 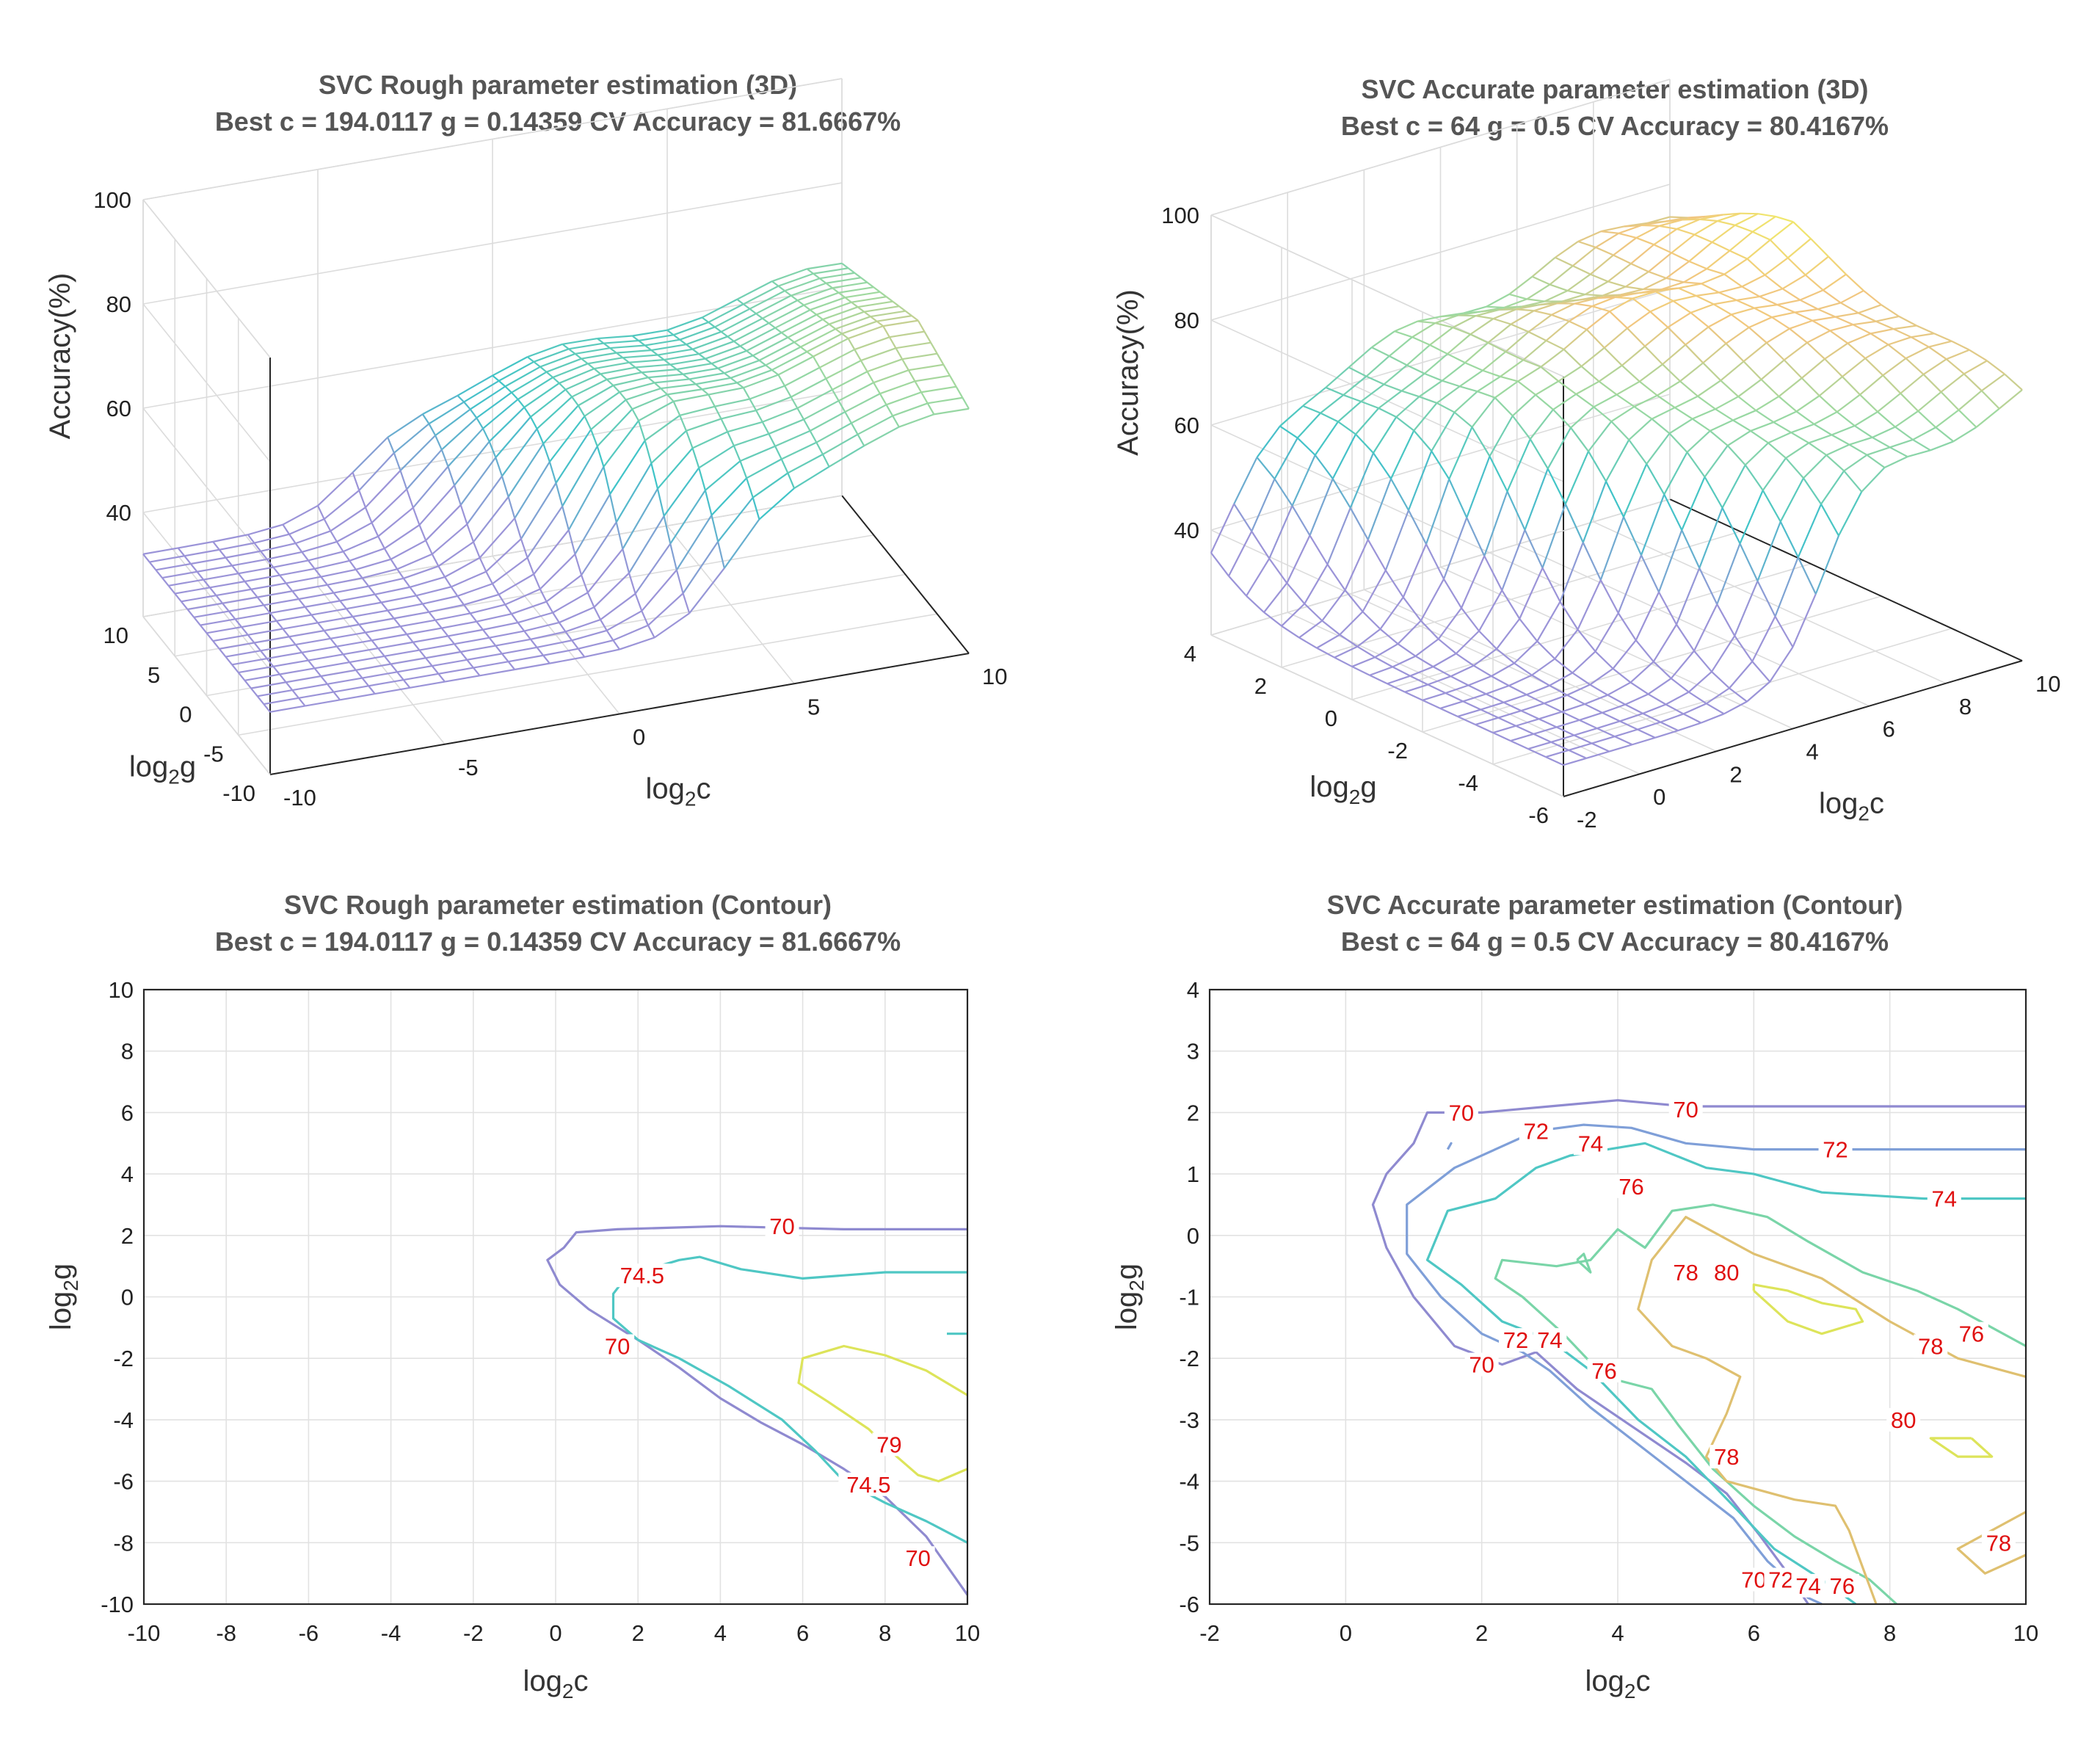 What do you see at coordinates (1481, 1364) in the screenshot?
I see `accContour-contour-label-bg` at bounding box center [1481, 1364].